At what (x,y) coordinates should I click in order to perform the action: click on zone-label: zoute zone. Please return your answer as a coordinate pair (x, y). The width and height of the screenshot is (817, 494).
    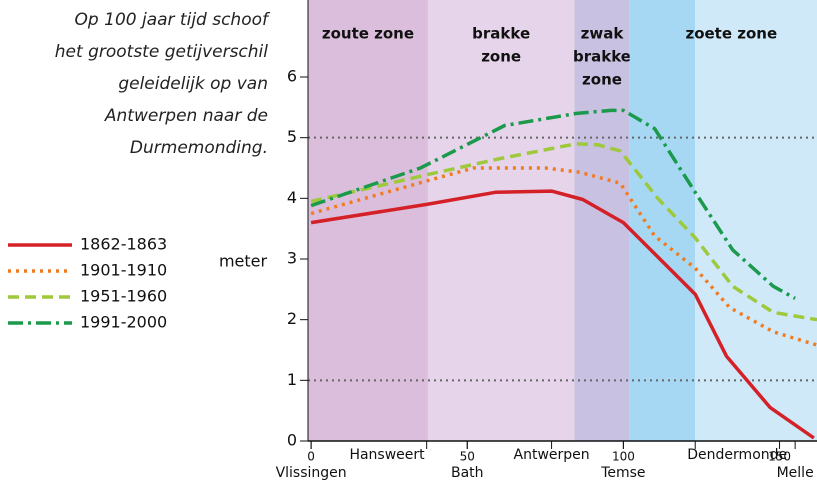
    Looking at the image, I should click on (368, 34).